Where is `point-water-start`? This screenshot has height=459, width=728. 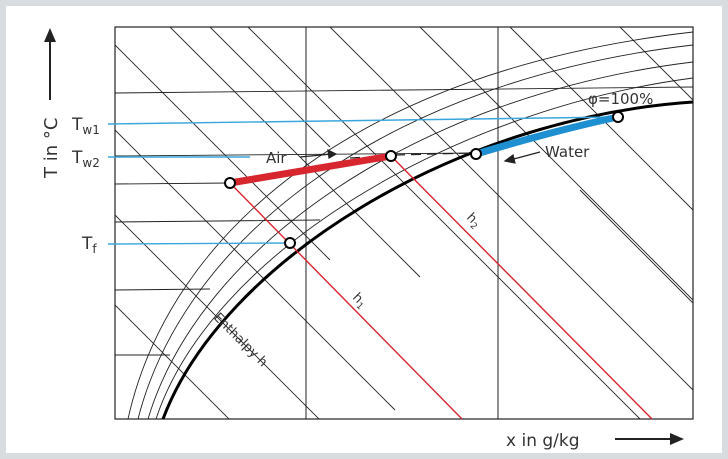
point-water-start is located at coordinates (476, 154).